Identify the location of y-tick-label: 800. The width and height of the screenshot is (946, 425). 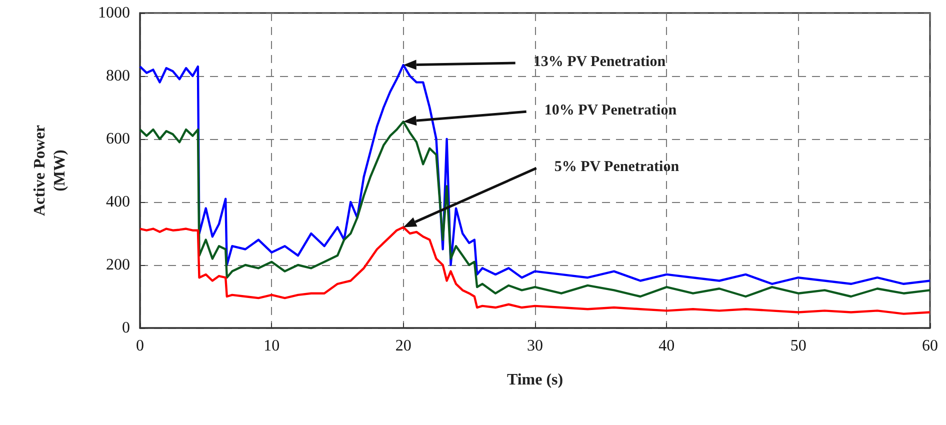
(118, 76).